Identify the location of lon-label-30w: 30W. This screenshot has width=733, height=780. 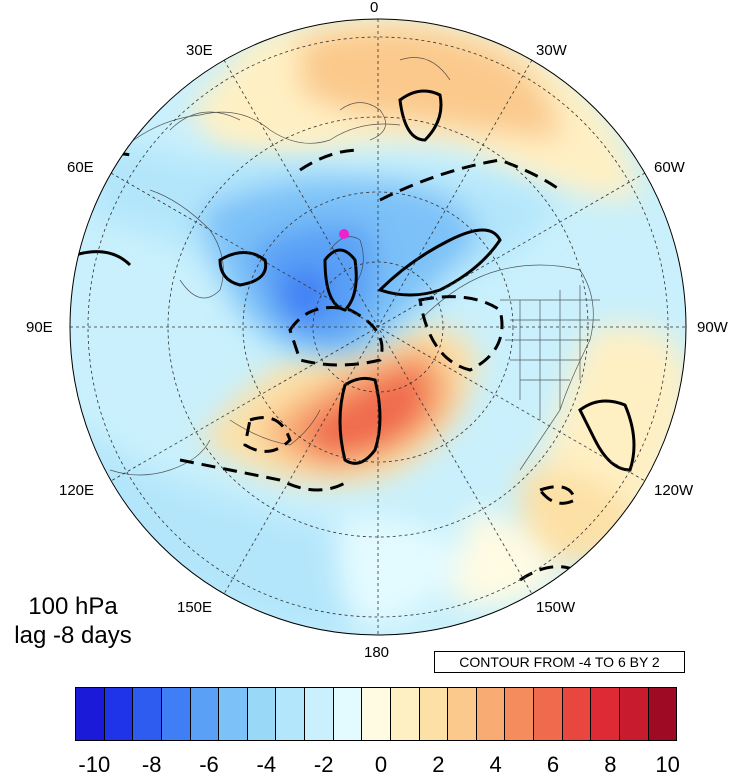
(551, 50).